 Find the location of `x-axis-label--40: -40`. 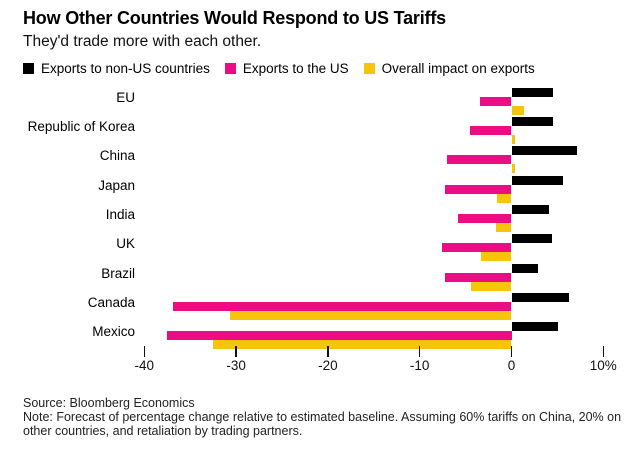

x-axis-label--40: -40 is located at coordinates (144, 365).